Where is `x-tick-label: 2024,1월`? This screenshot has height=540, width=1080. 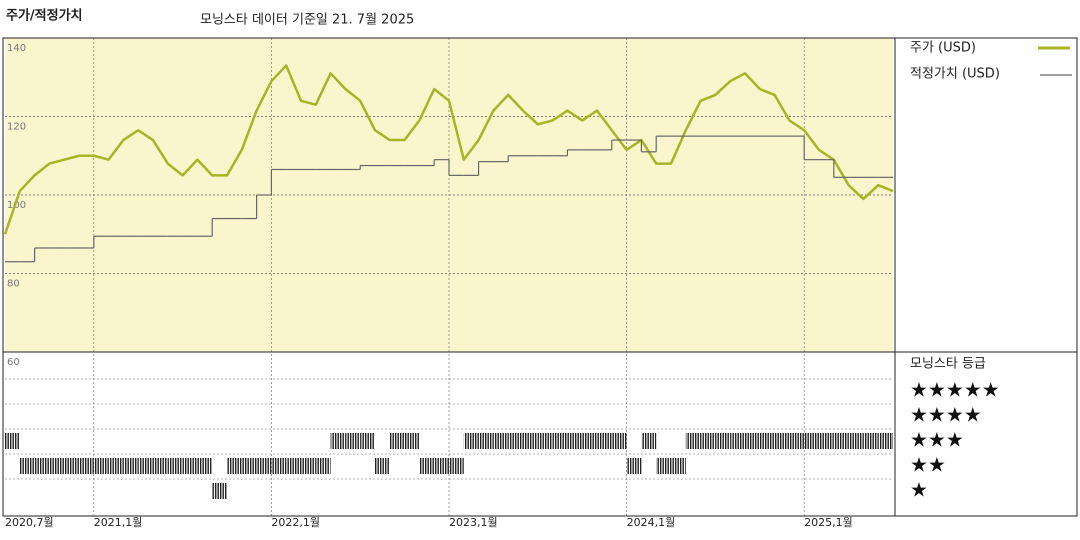
x-tick-label: 2024,1월 is located at coordinates (651, 522).